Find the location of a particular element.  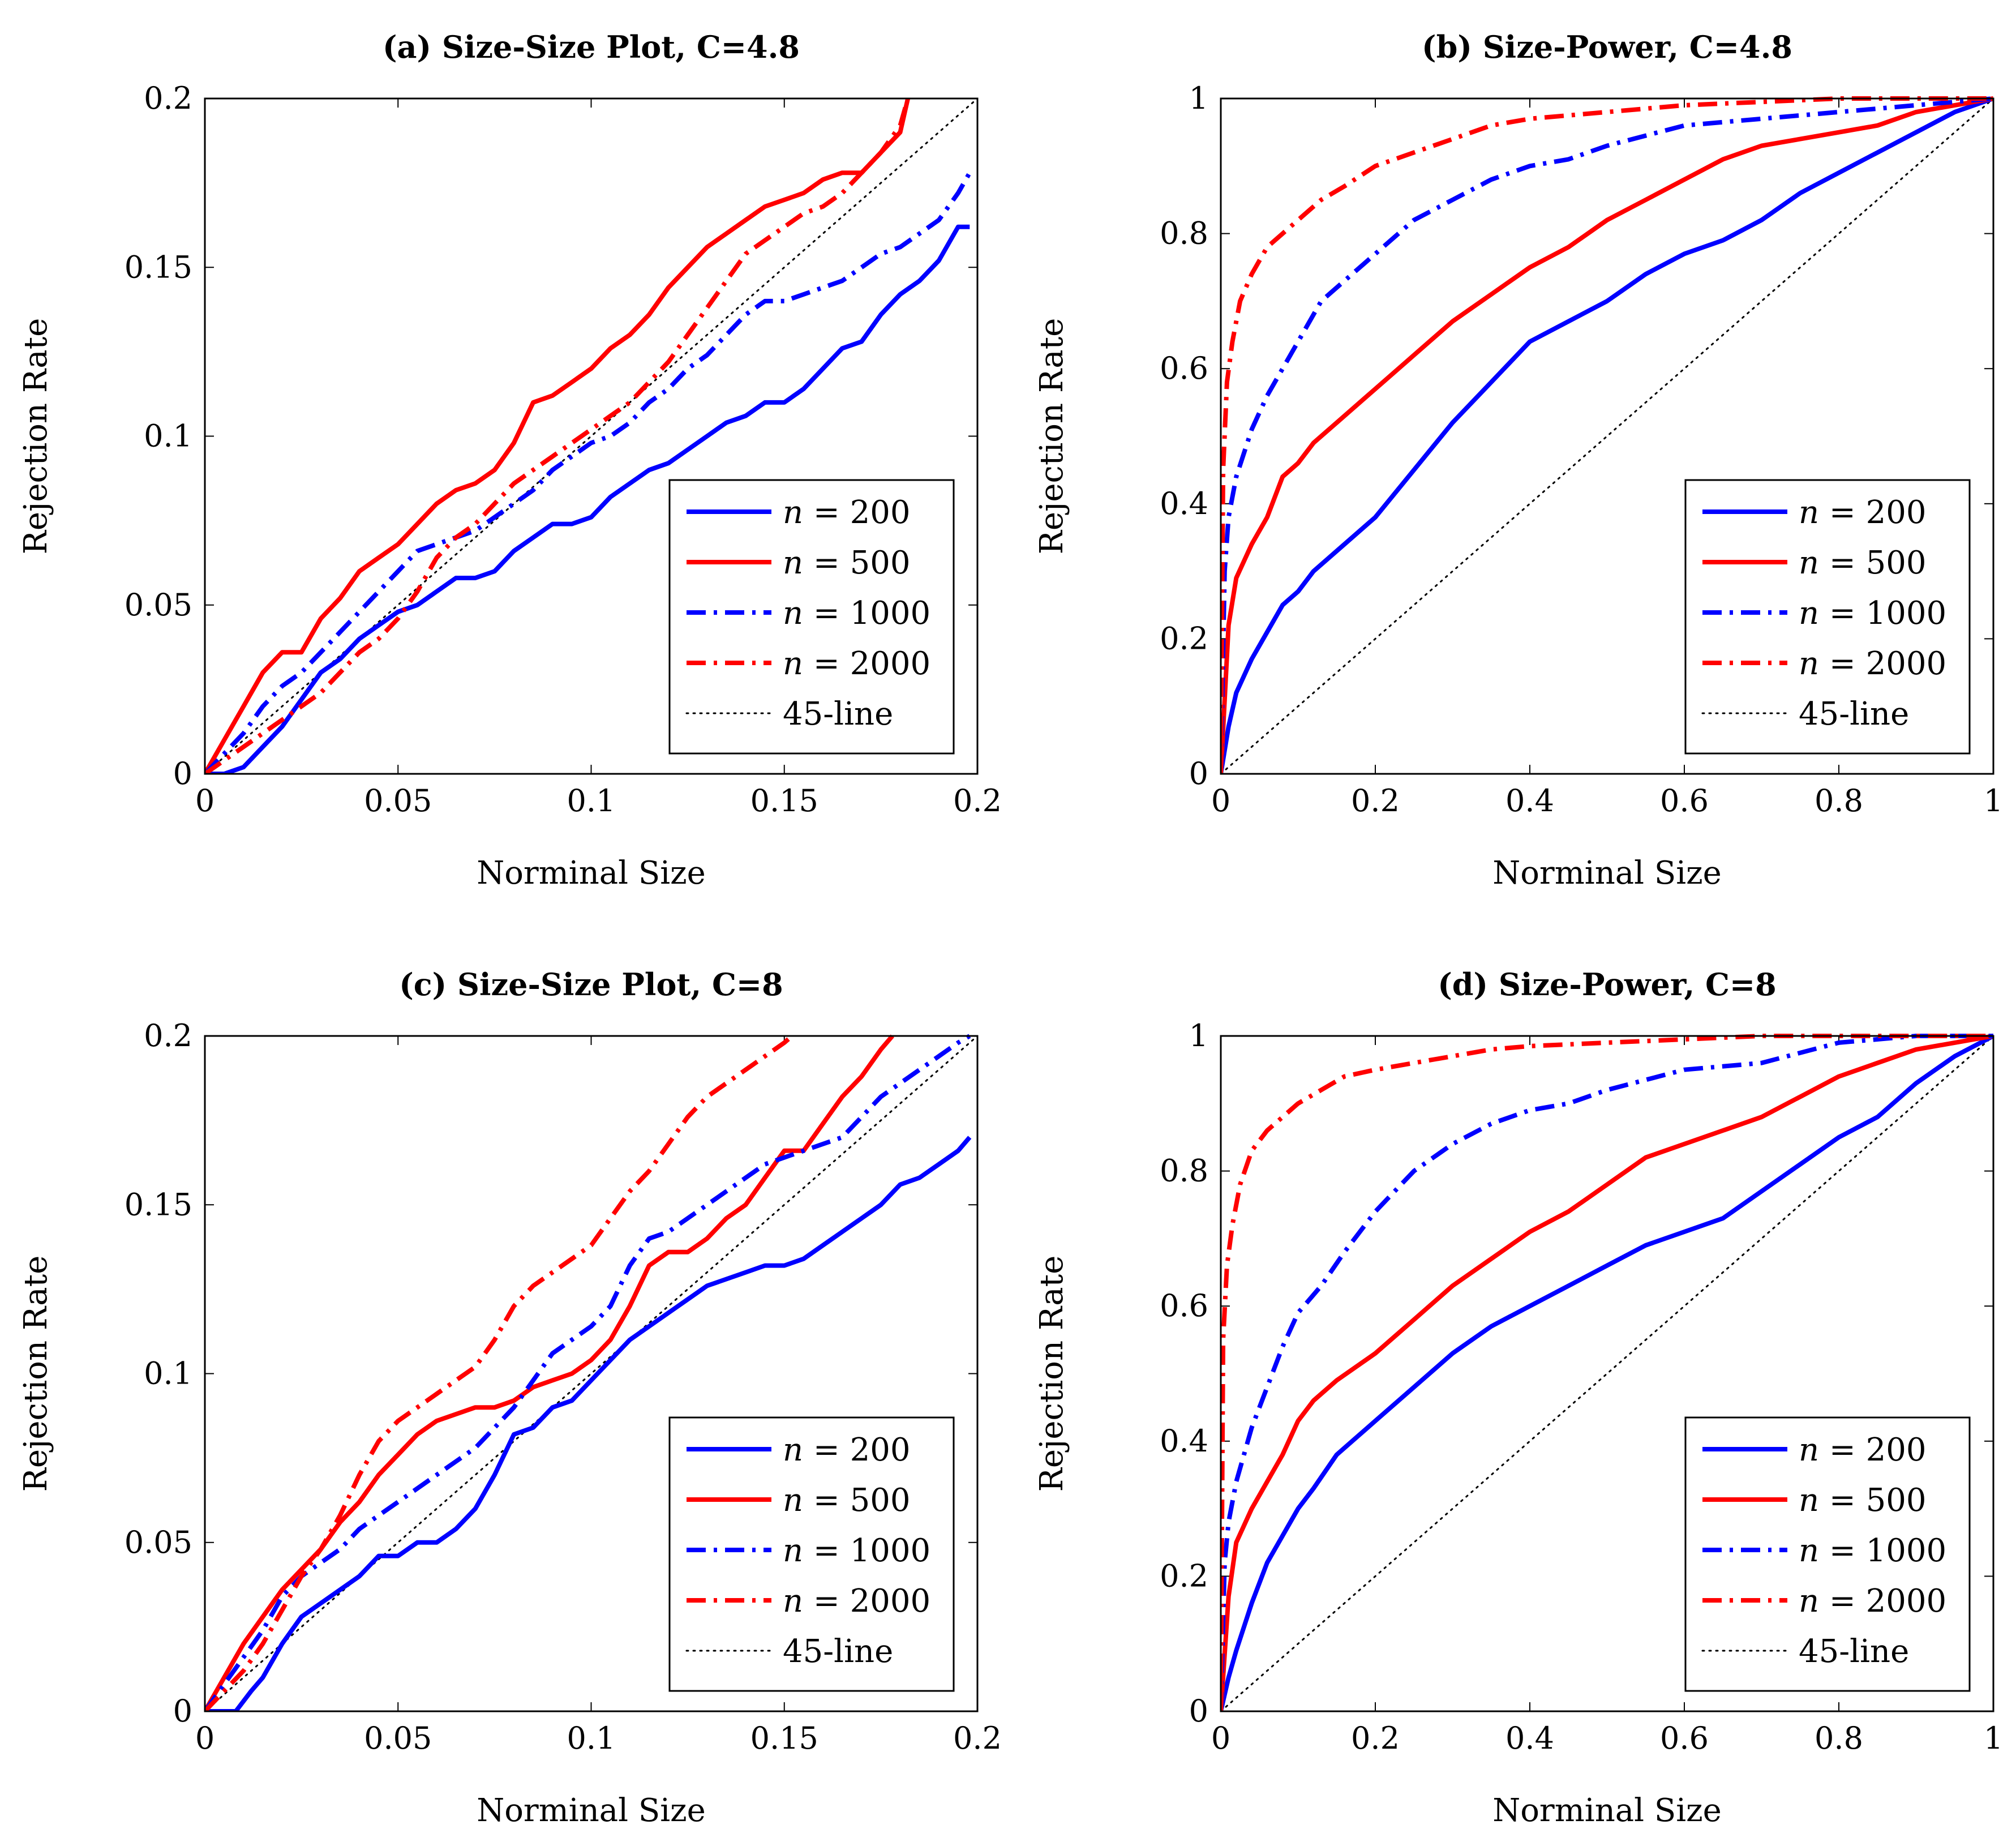

chart-title: (b) Size-Power, C=4.8 is located at coordinates (1607, 47).